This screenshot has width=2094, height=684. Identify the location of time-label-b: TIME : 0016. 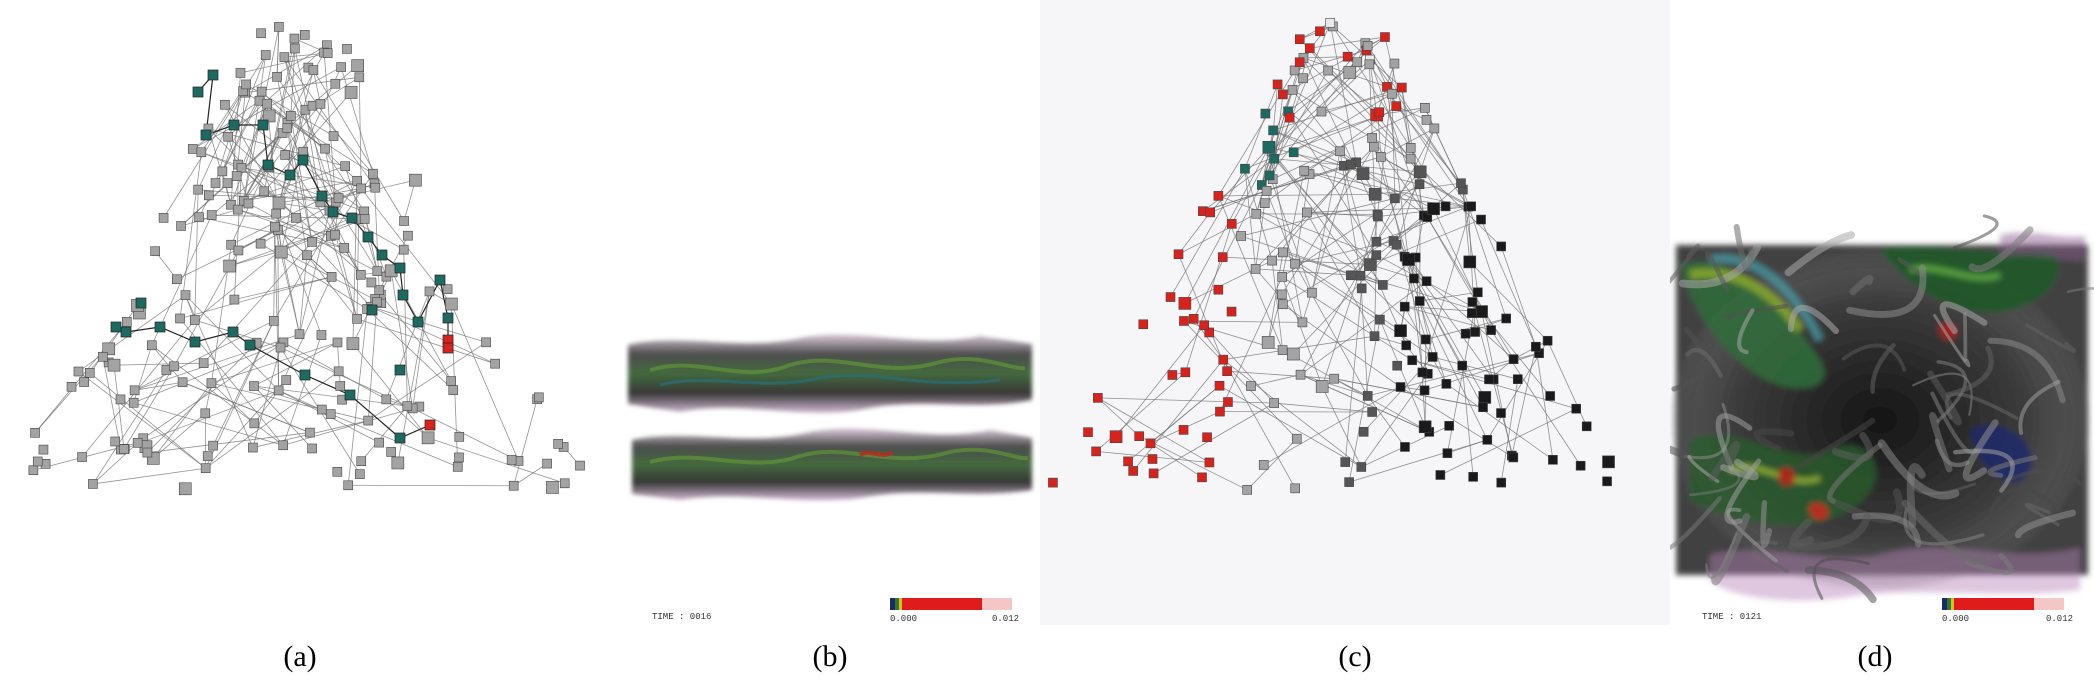
(681, 617).